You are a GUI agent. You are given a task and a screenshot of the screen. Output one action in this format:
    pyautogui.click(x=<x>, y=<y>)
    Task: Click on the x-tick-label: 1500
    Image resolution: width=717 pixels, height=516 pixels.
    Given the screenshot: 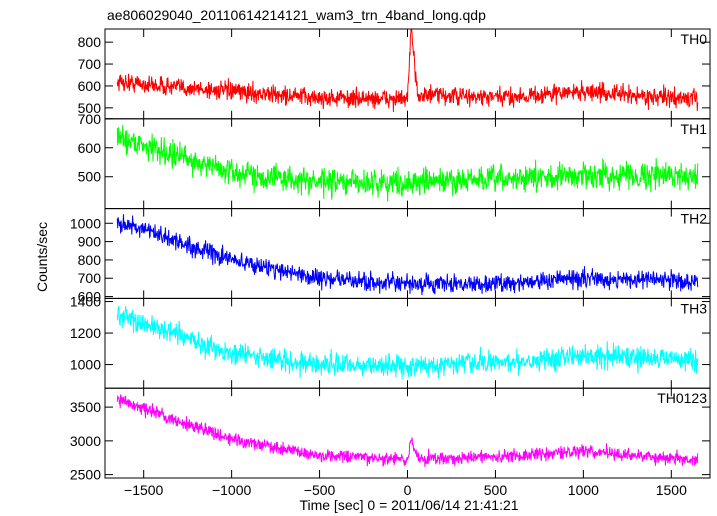 What is the action you would take?
    pyautogui.click(x=671, y=490)
    